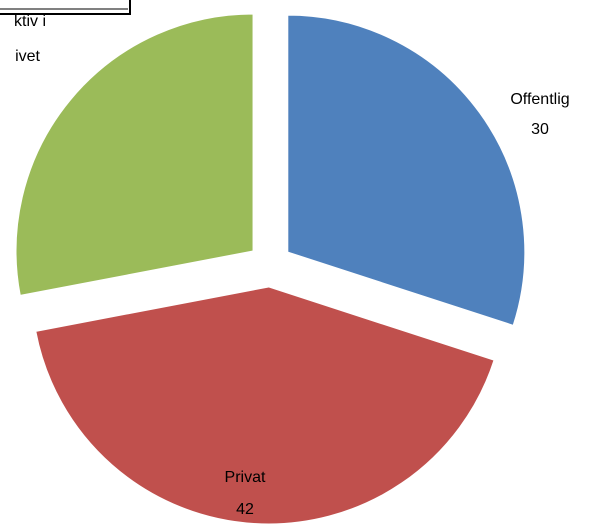  I want to click on title-box, so click(65, 7).